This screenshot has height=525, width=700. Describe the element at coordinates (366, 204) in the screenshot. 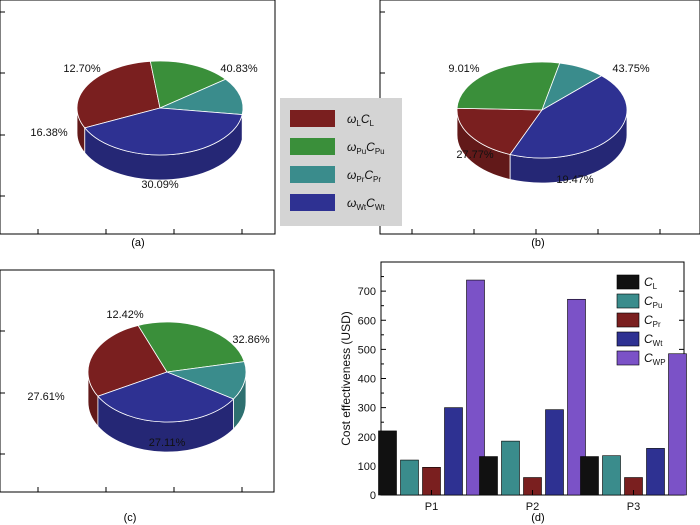

I see `waste-slice-legend-label: ωWtCWt` at that location.